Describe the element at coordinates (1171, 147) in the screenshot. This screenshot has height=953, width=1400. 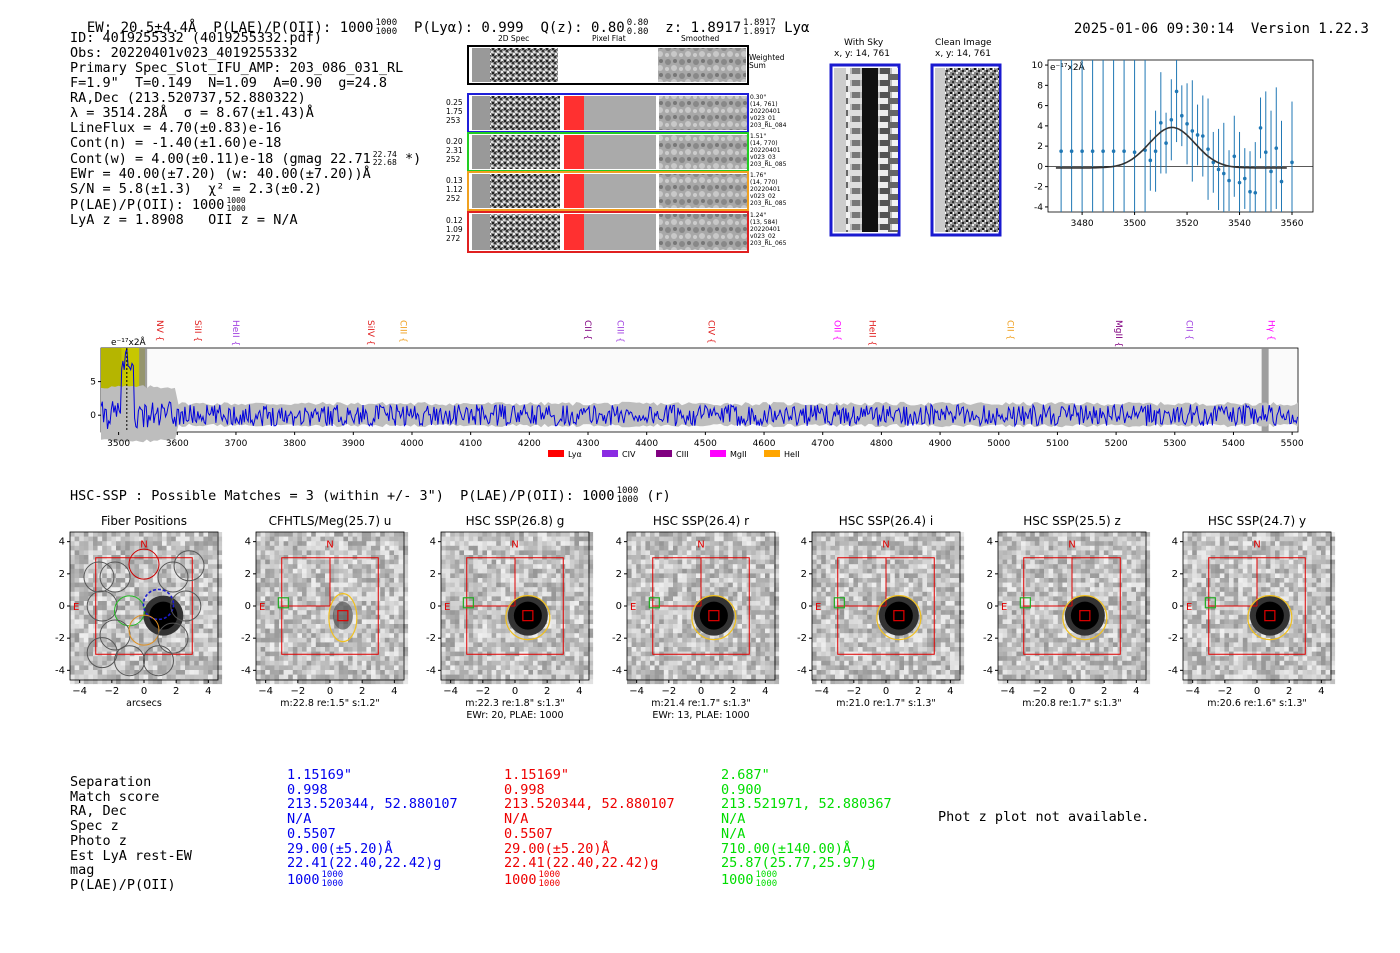
I see `linefit-gaussian-curve` at that location.